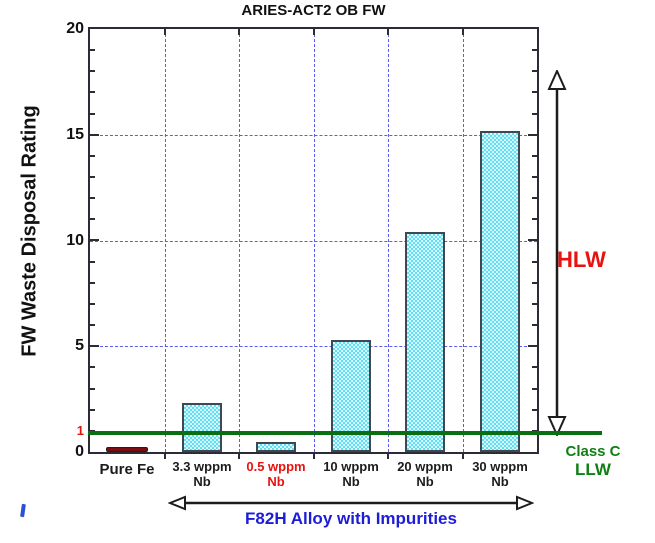 The height and width of the screenshot is (543, 655). Describe the element at coordinates (351, 518) in the screenshot. I see `alloy-group-label: F82H Alloy with Impurities` at that location.